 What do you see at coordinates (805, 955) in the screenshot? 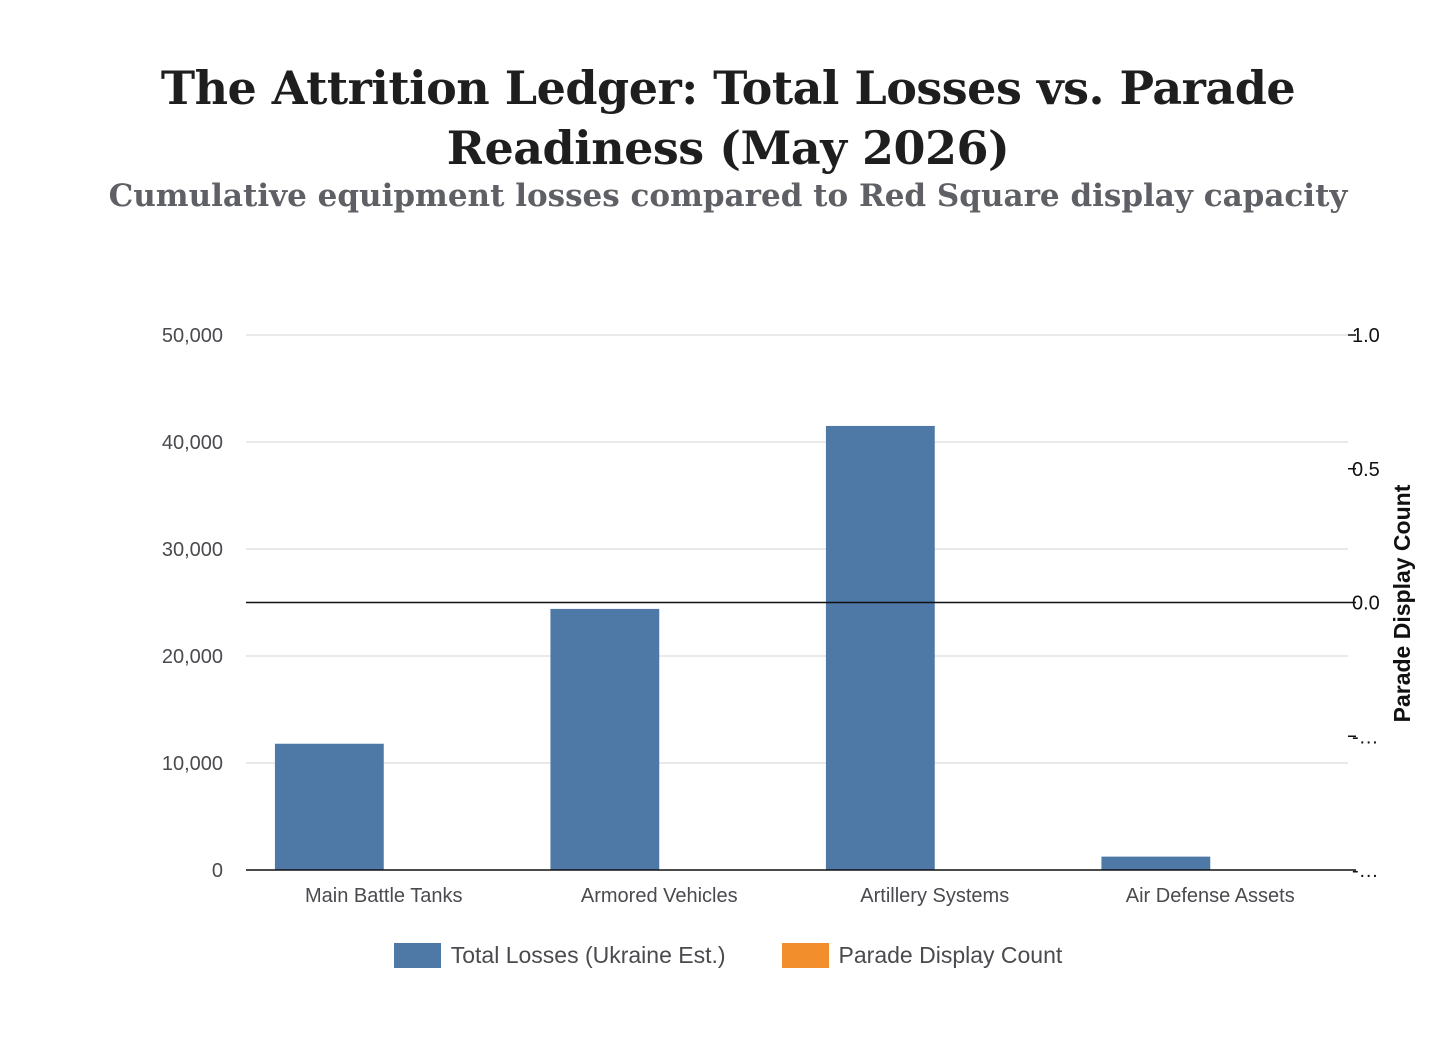
I see `legend-swatch-parade` at bounding box center [805, 955].